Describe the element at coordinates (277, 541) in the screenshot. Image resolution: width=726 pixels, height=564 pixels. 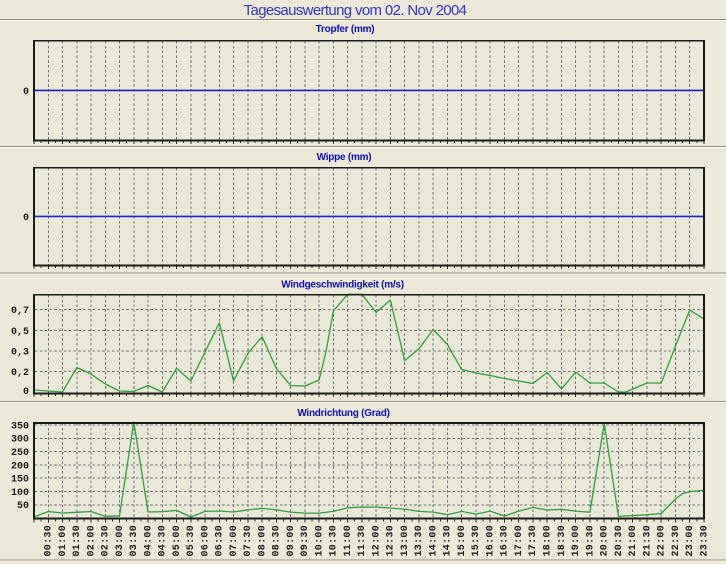
I see `svg-text: 08:30` at that location.